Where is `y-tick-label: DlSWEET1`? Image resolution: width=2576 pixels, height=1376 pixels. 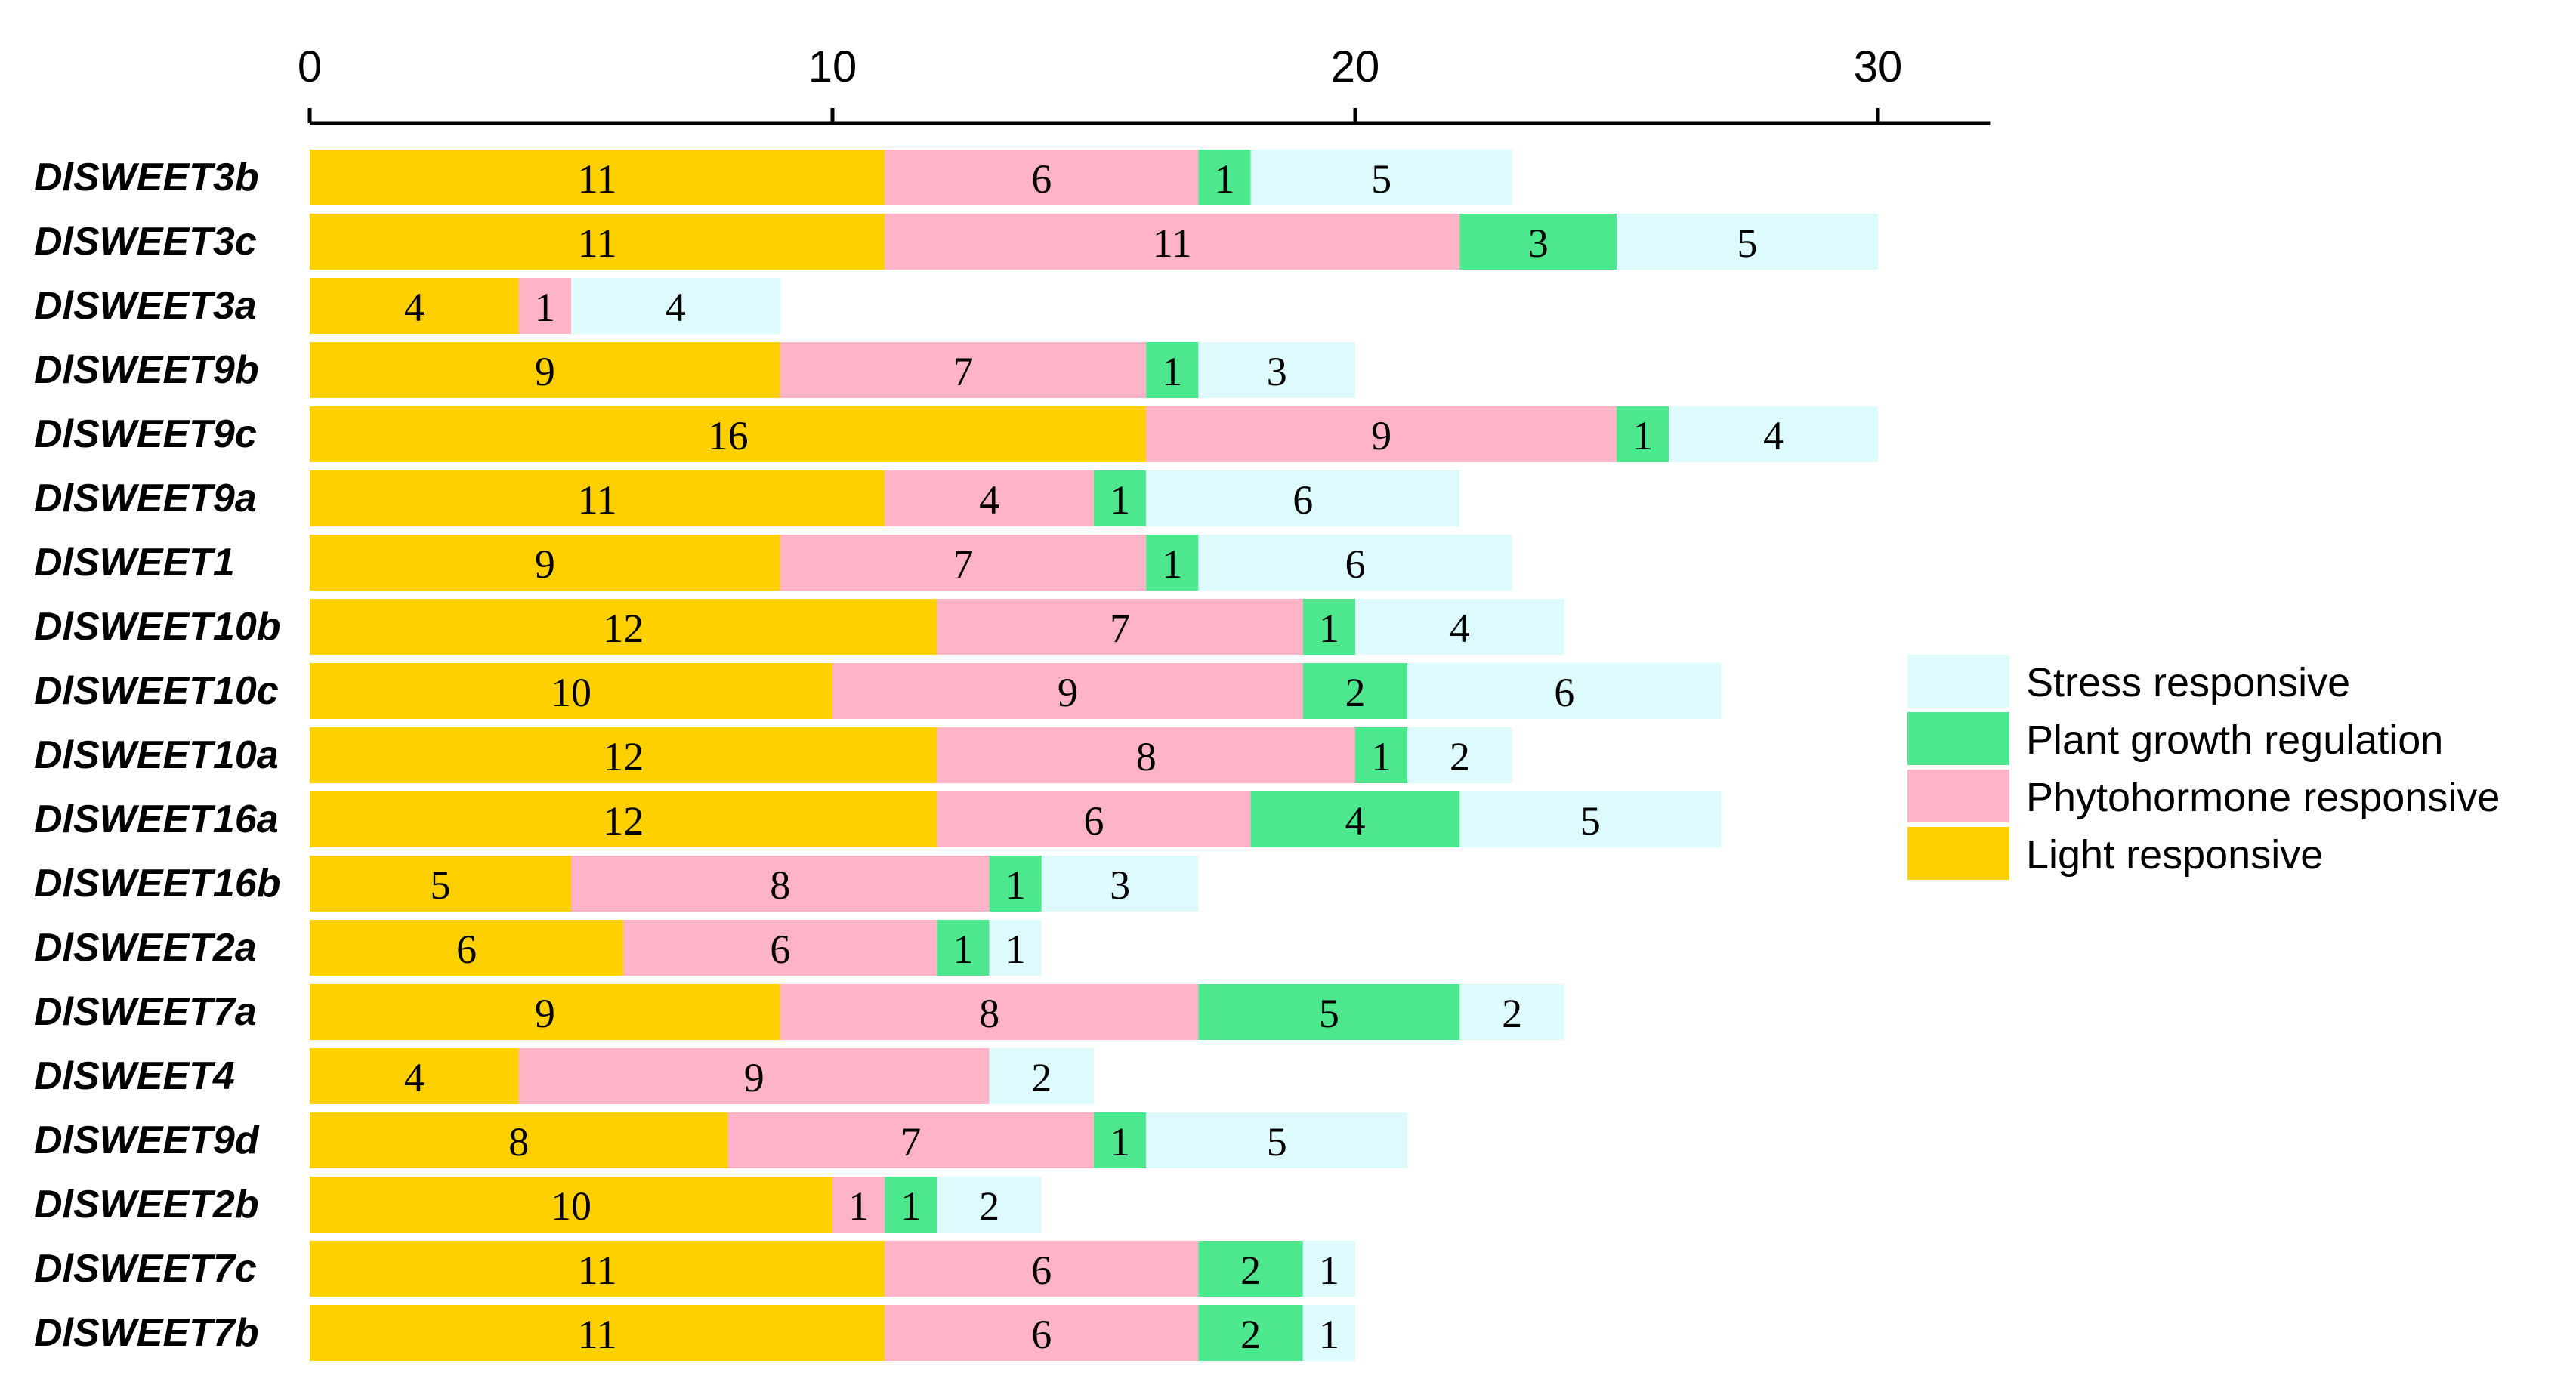 y-tick-label: DlSWEET1 is located at coordinates (134, 563).